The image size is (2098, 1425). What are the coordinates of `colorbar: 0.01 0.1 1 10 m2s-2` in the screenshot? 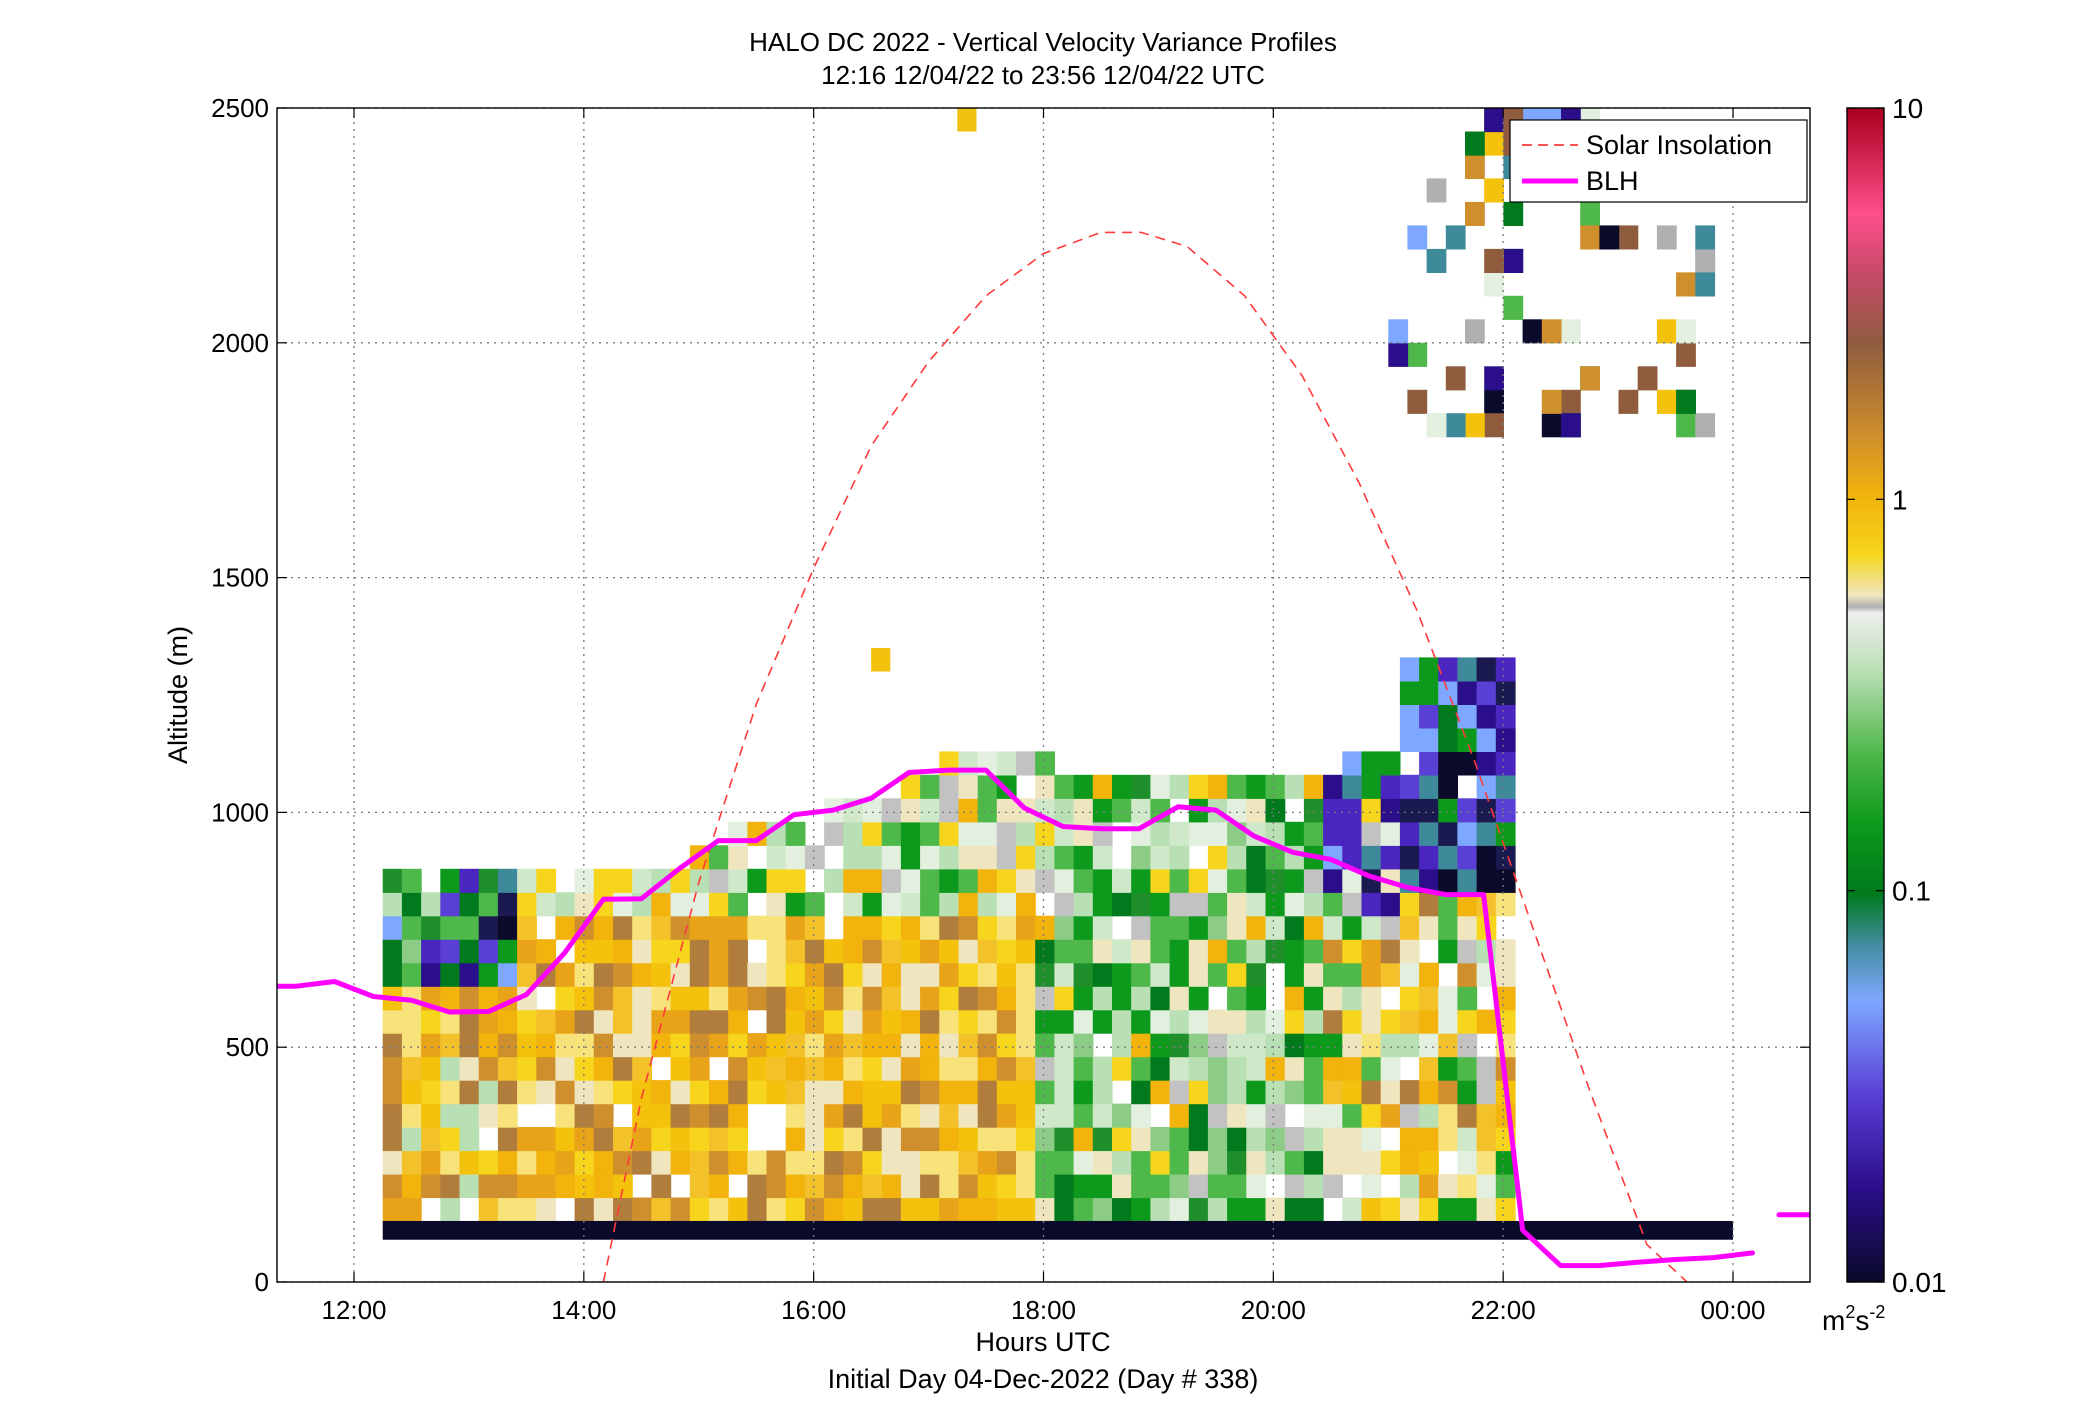 It's located at (1884, 714).